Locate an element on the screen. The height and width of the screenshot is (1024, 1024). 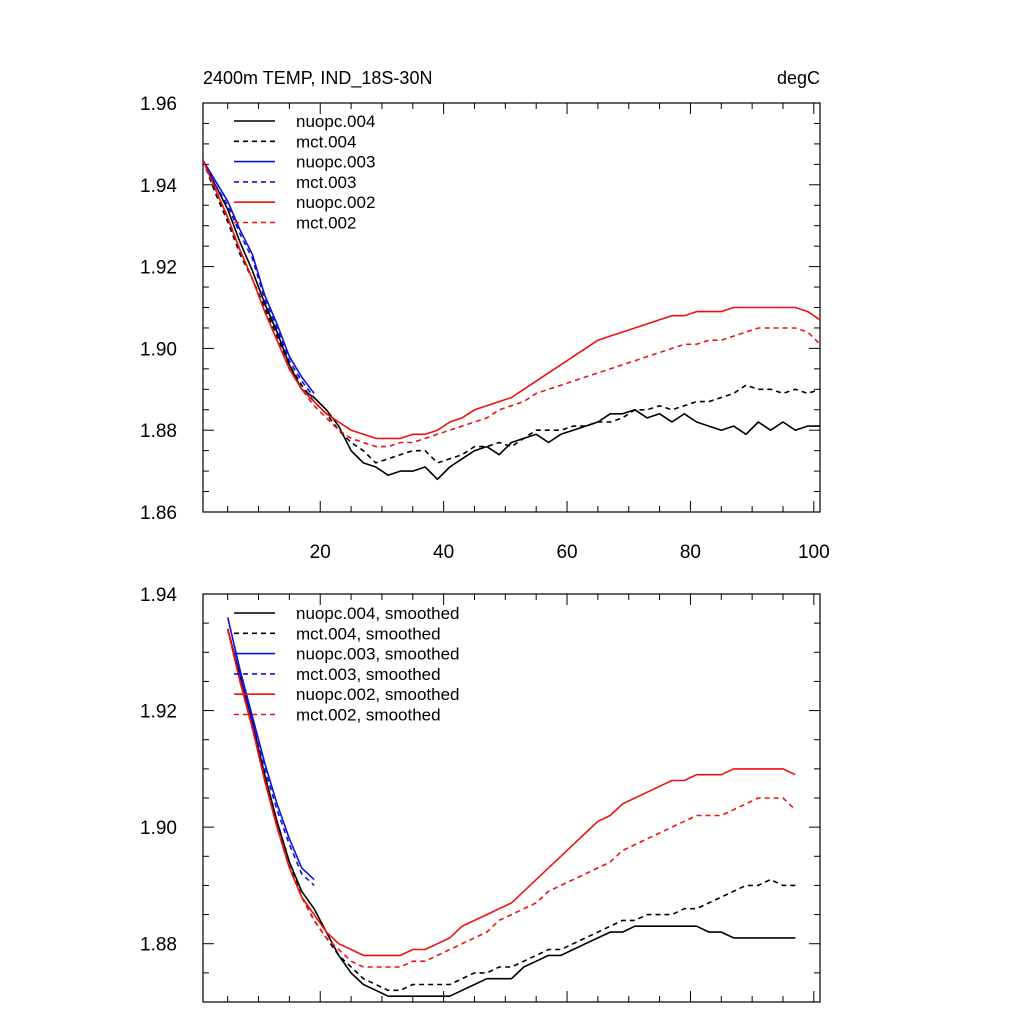
series-line-mct-003-smoothed is located at coordinates (270, 757).